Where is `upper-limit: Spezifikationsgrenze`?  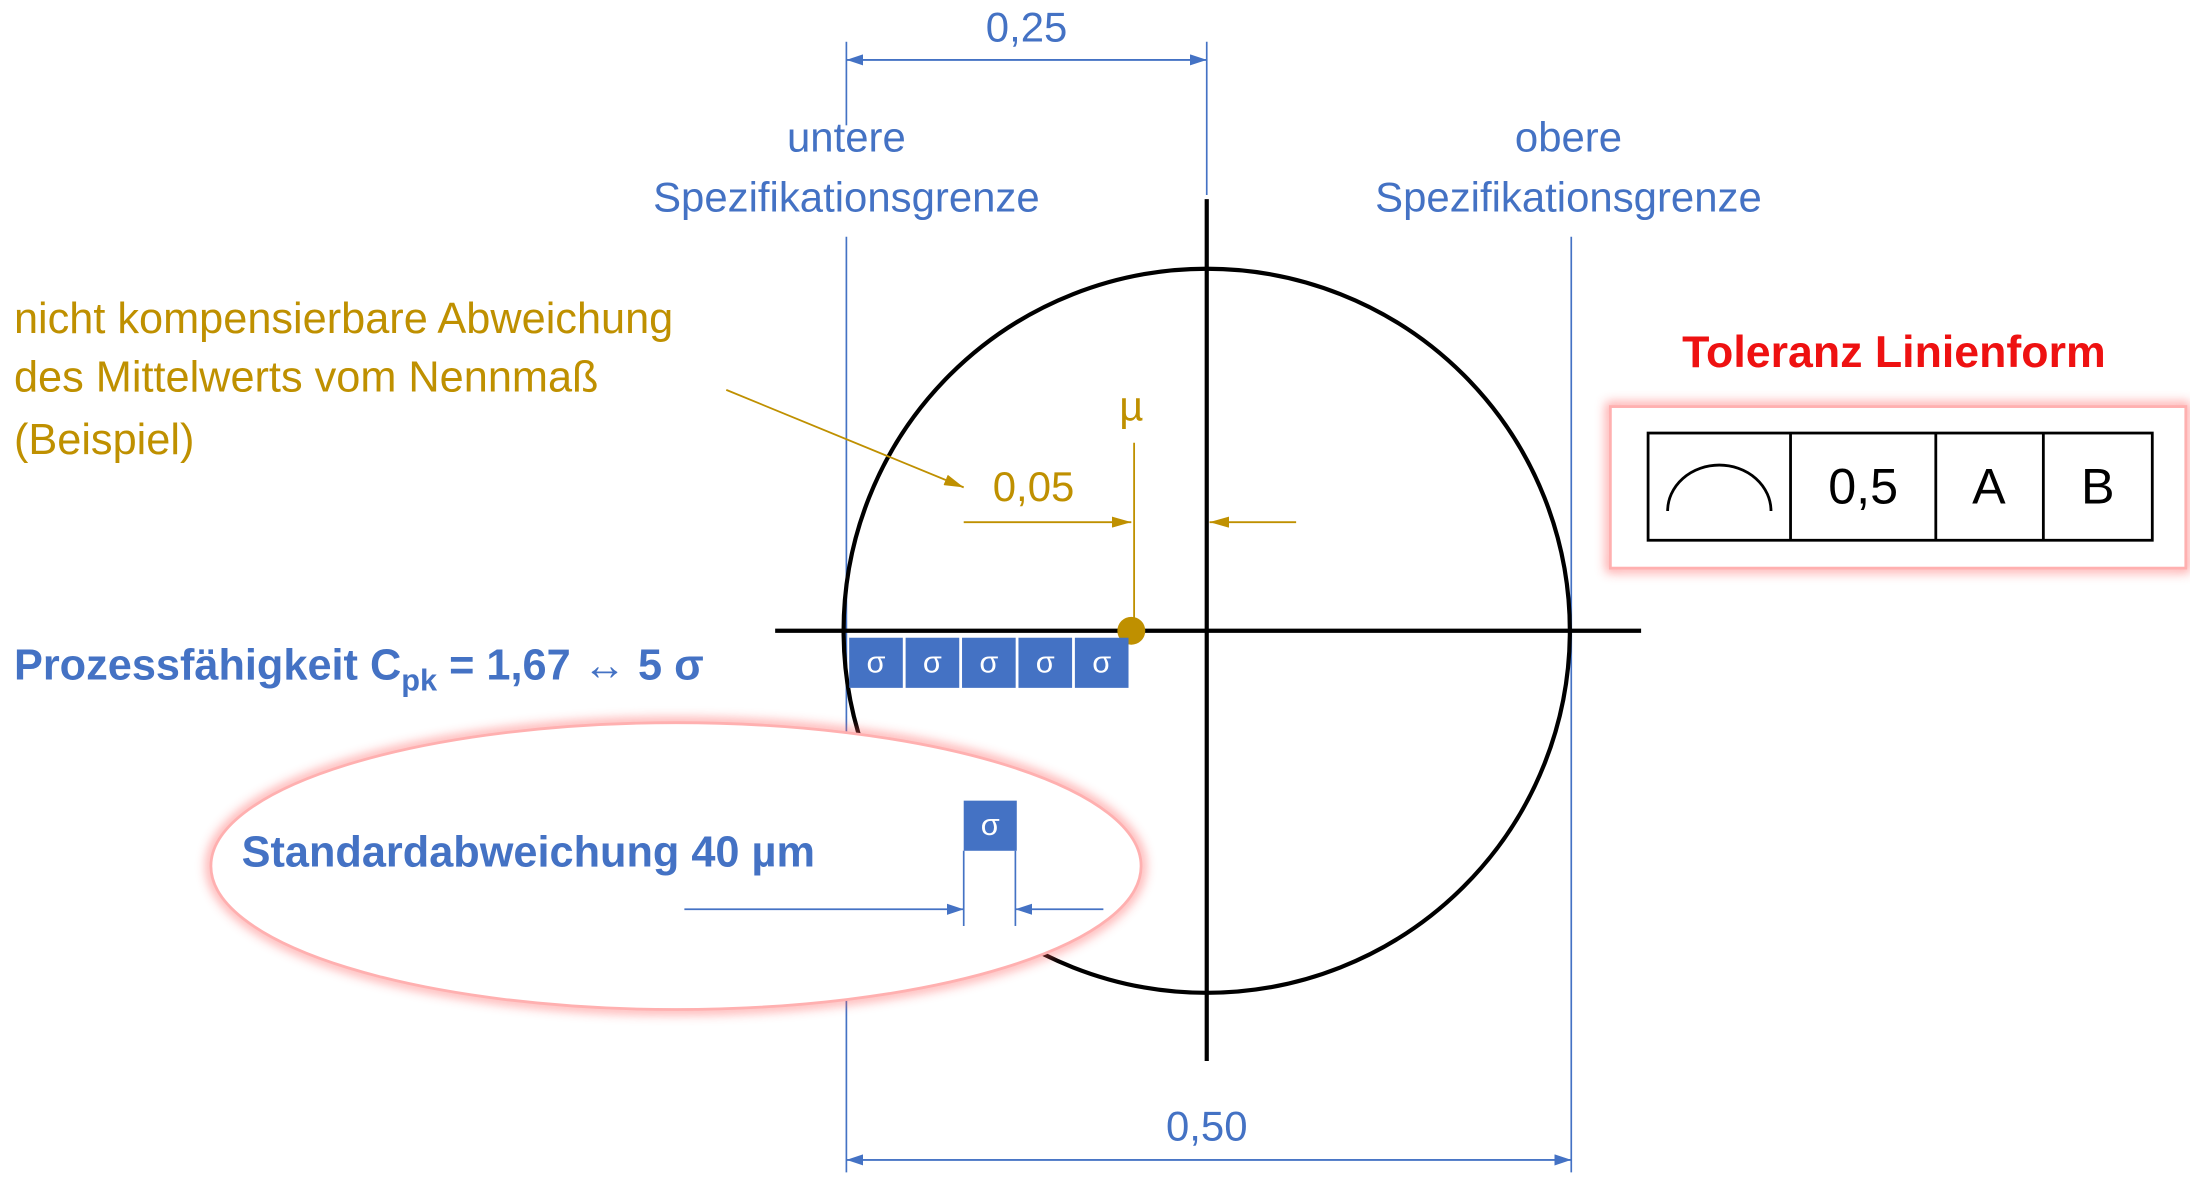
upper-limit: Spezifikationsgrenze is located at coordinates (1568, 197).